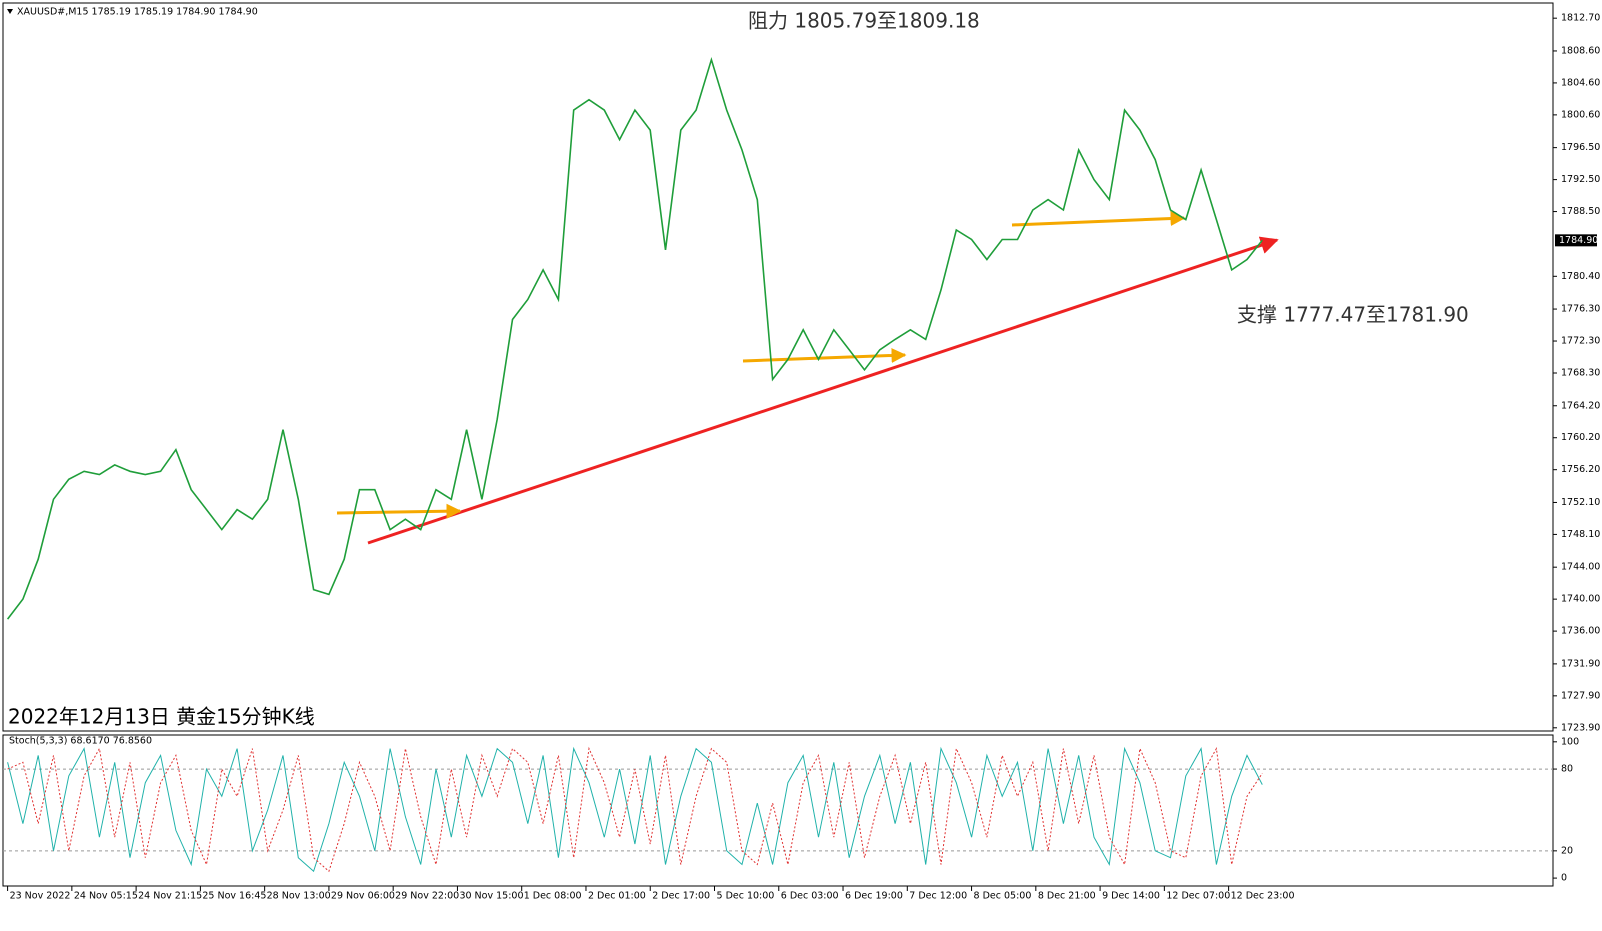 The height and width of the screenshot is (931, 1602). Describe the element at coordinates (1131, 896) in the screenshot. I see `x-tick-label: 9 Dec 14:00` at that location.